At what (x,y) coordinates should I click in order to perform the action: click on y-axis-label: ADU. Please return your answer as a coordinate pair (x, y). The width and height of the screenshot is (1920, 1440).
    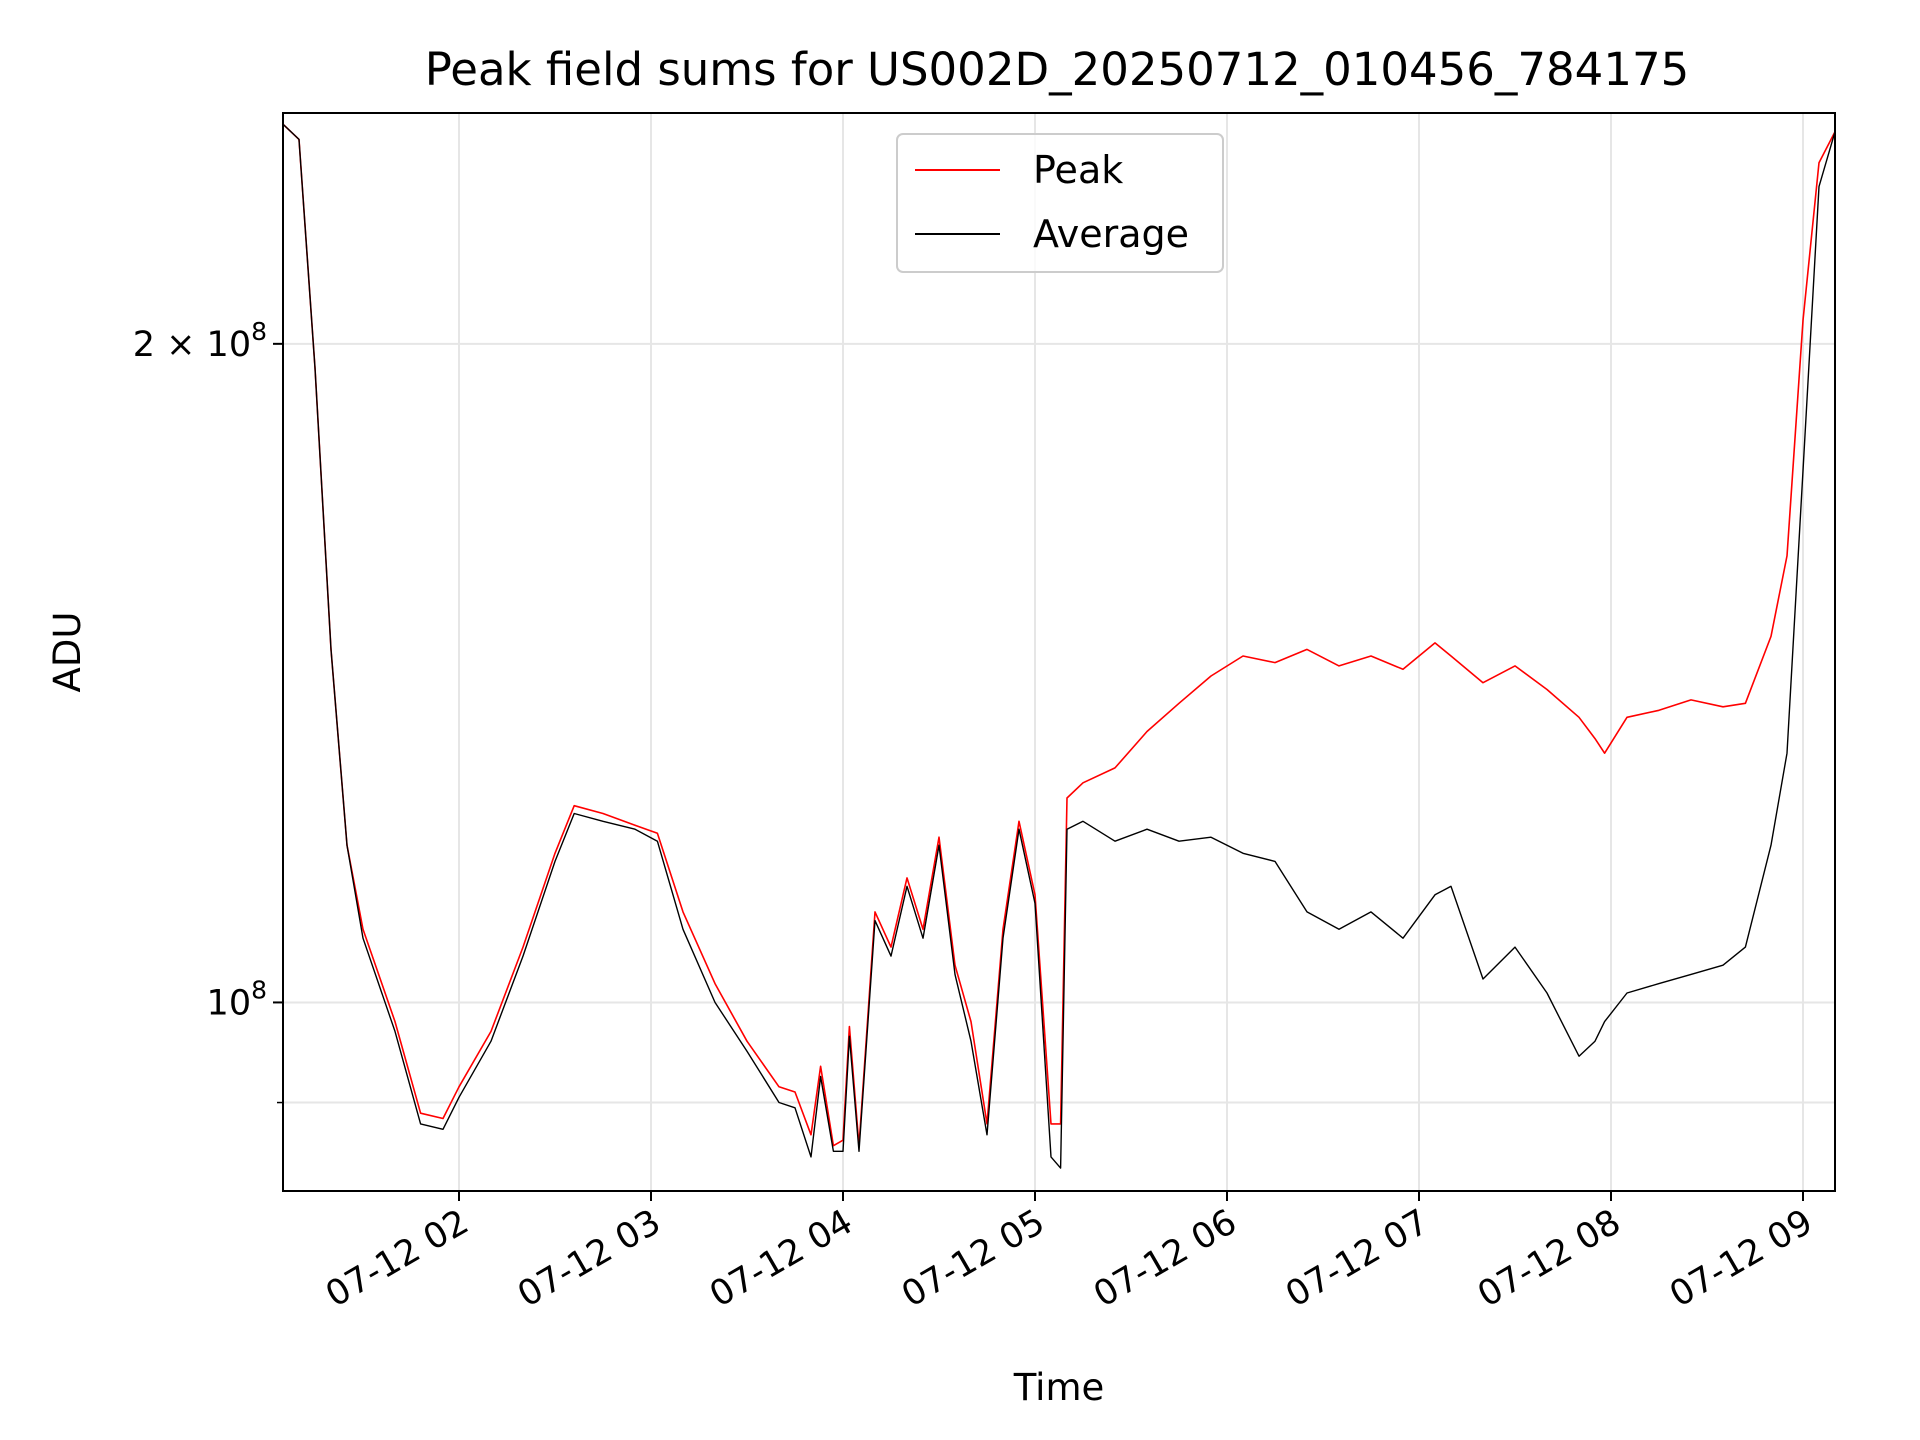
    Looking at the image, I should click on (67, 652).